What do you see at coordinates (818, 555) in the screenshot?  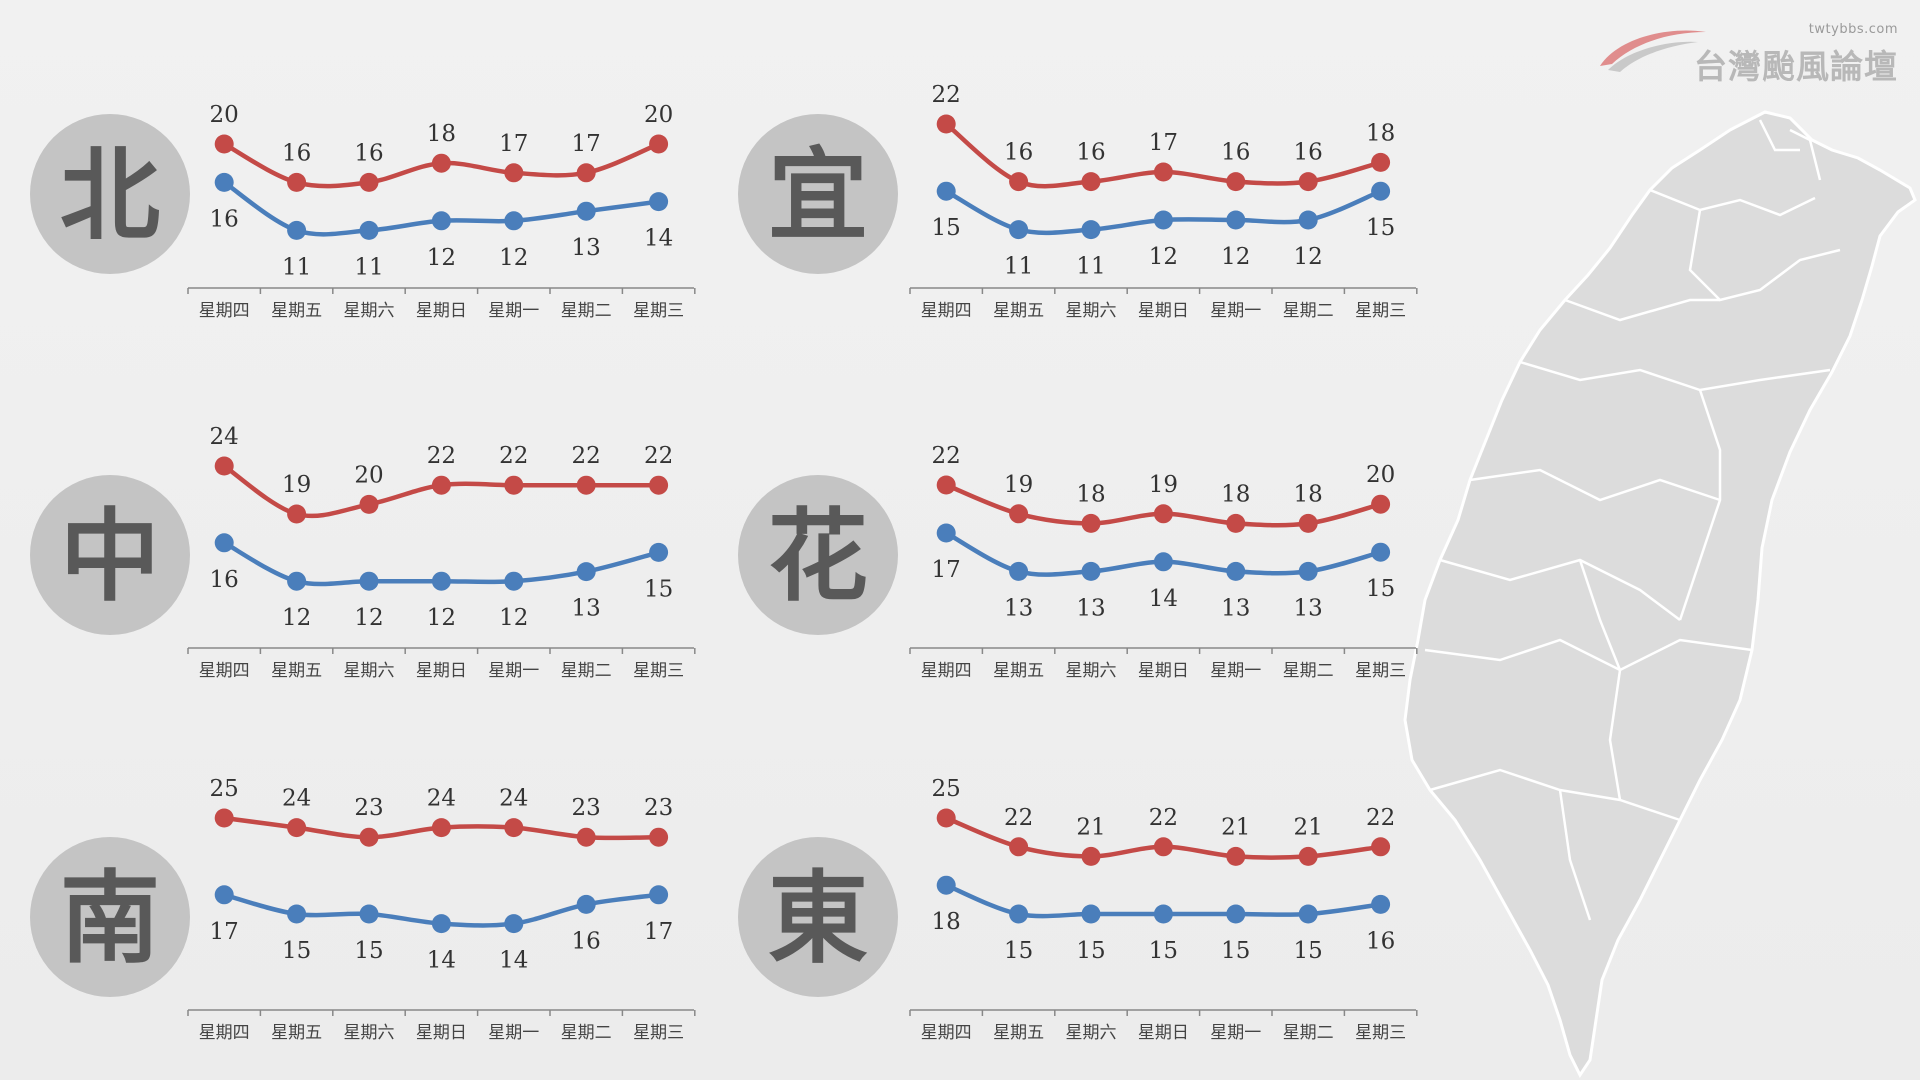 I see `region-badge: 花` at bounding box center [818, 555].